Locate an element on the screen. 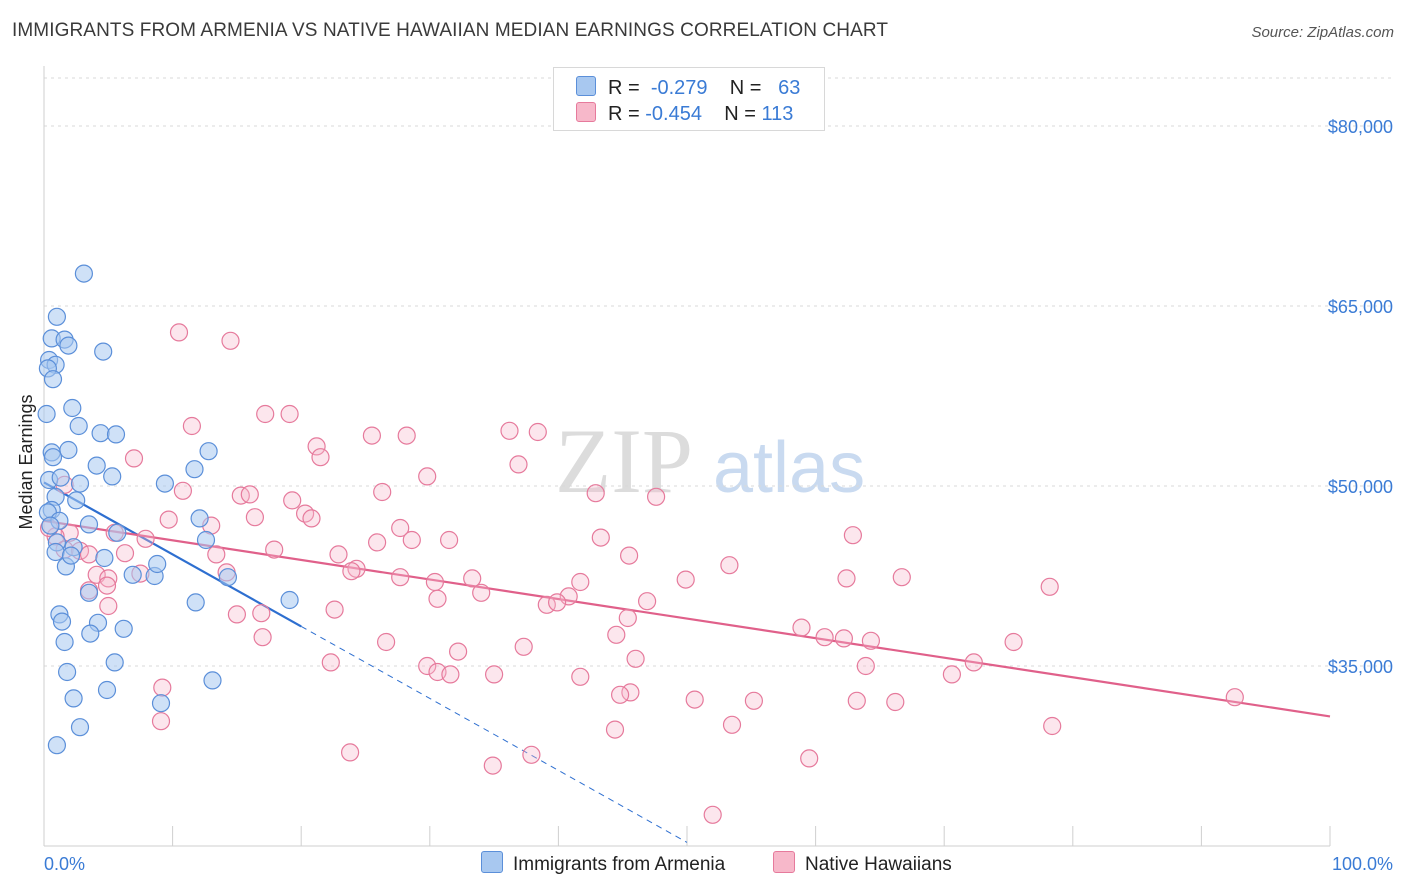  y-tick-label: $35,000 is located at coordinates (1360, 667).